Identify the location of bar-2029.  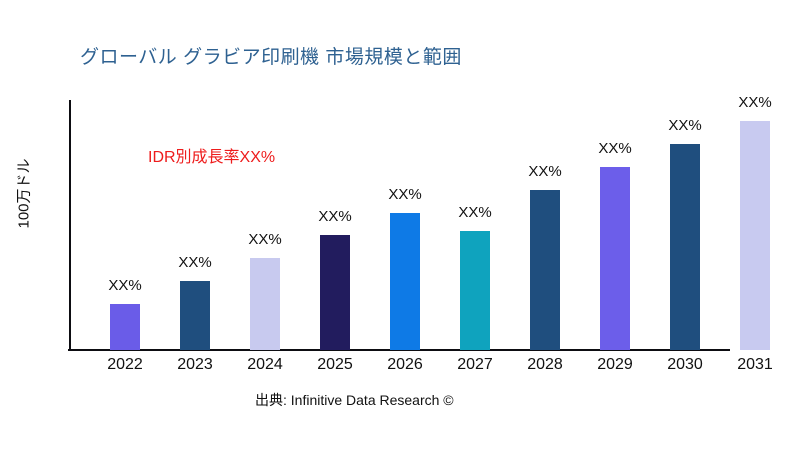
(615, 258).